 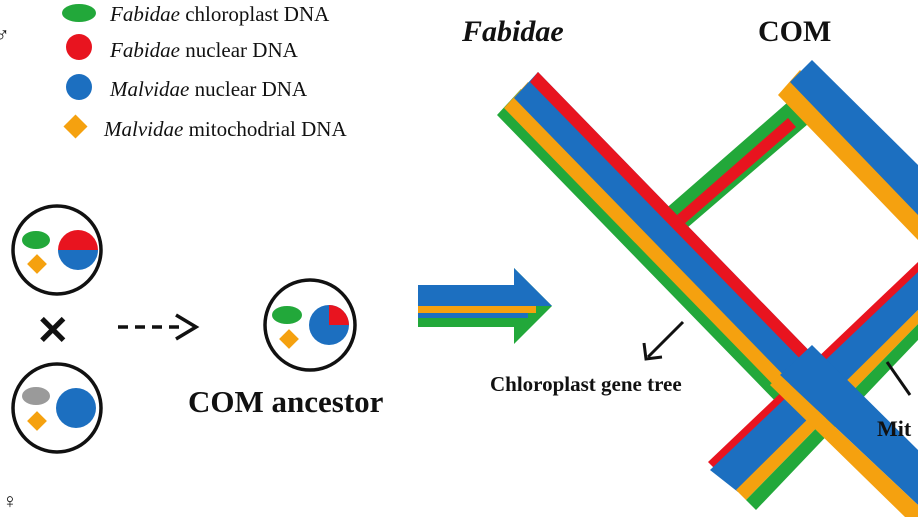 What do you see at coordinates (339, 315) in the screenshot?
I see `red-nucleus-wedge` at bounding box center [339, 315].